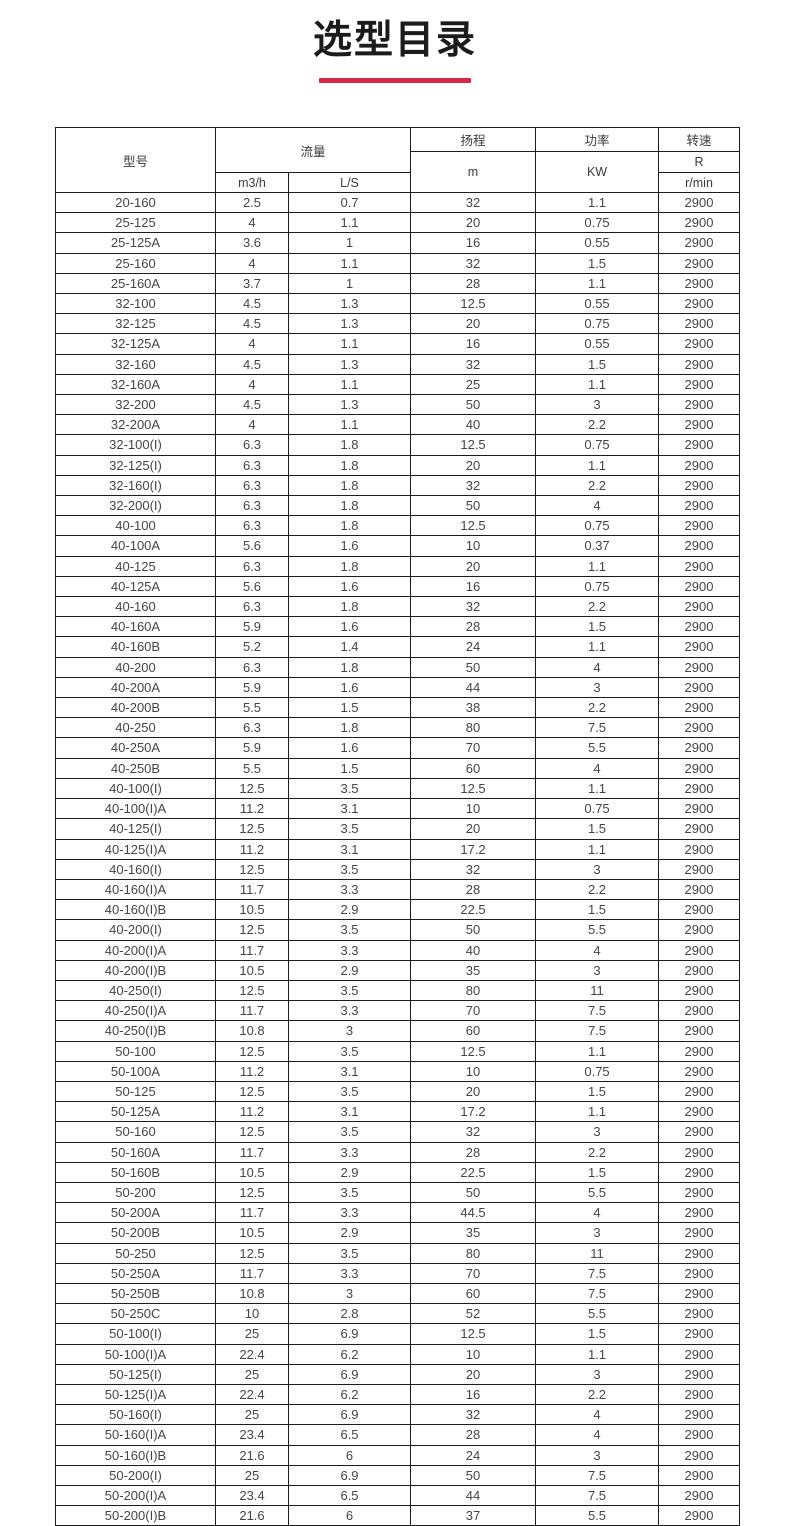 The height and width of the screenshot is (1526, 790). Describe the element at coordinates (252, 768) in the screenshot. I see `cell-flow-m3h: 5.5` at that location.